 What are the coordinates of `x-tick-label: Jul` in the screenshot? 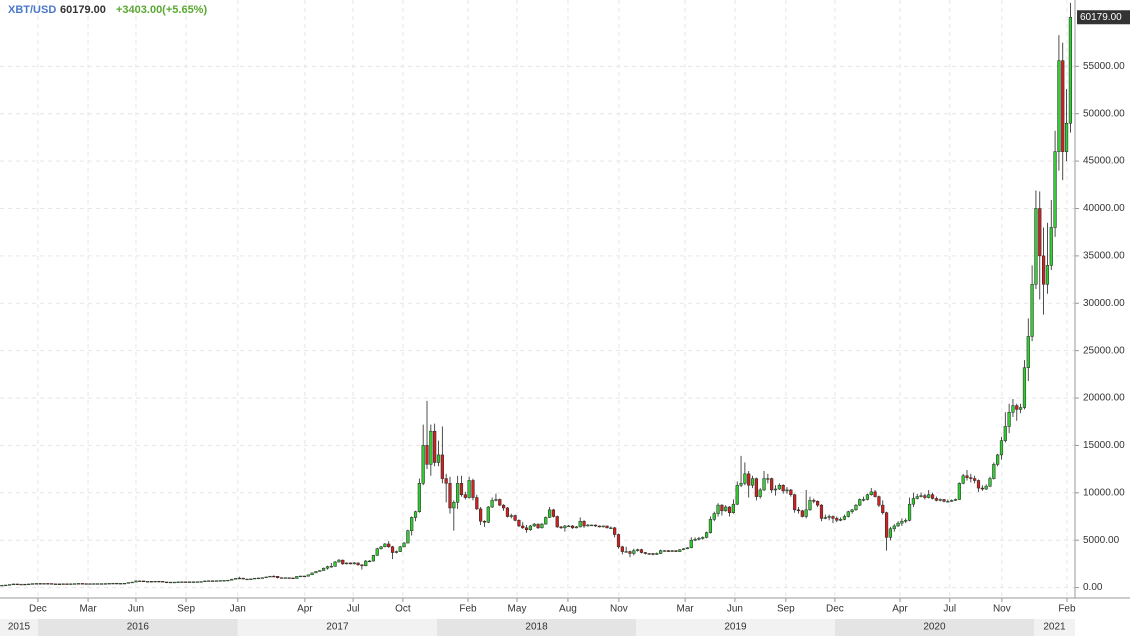 It's located at (949, 609).